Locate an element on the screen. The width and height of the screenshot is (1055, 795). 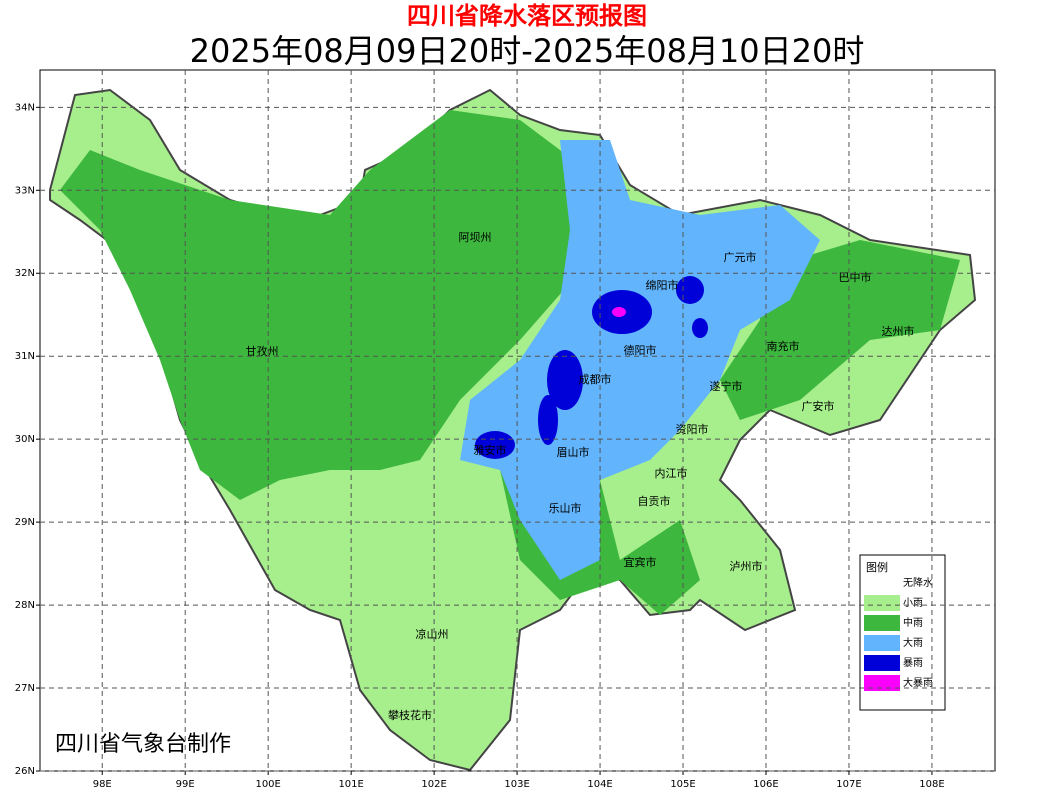
y-tick-label: 31N is located at coordinates (25, 356).